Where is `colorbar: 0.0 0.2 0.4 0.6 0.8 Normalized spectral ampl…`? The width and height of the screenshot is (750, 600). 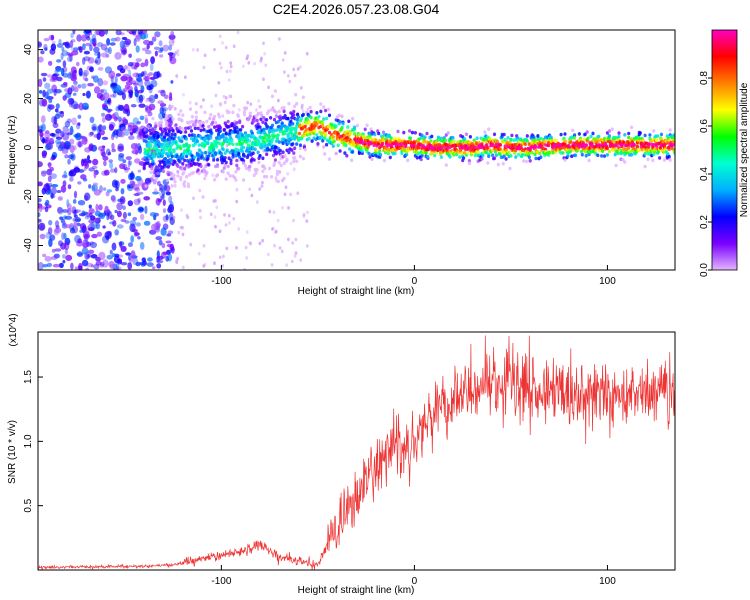
colorbar: 0.0 0.2 0.4 0.6 0.8 Normalized spectral ampl… is located at coordinates (724, 153).